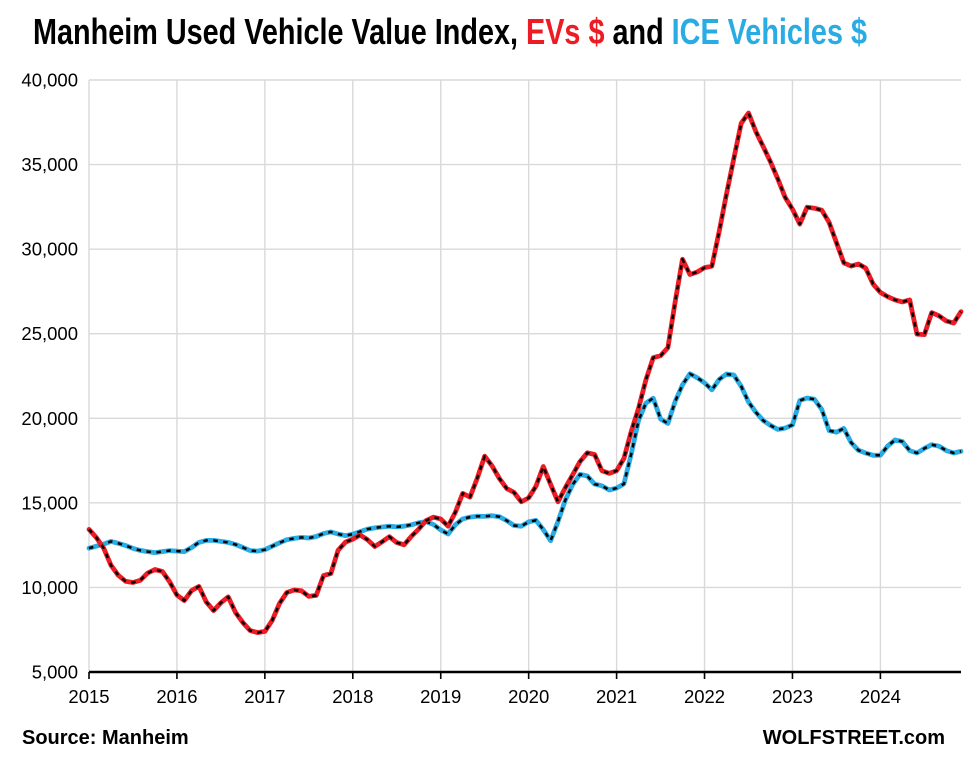 The width and height of the screenshot is (972, 762). Describe the element at coordinates (279, 31) in the screenshot. I see `title-main-text: Manheim Used Vehicle Value Index,` at that location.